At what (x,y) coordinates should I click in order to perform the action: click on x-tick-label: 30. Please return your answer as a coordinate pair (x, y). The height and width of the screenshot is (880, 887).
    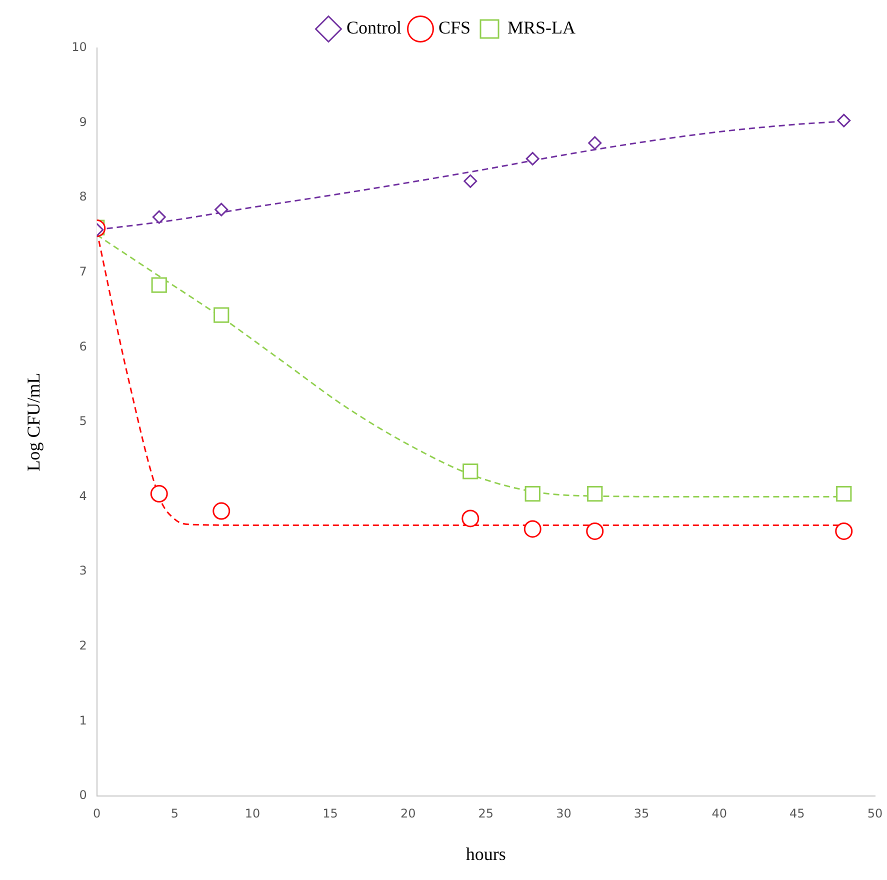
    Looking at the image, I should click on (564, 813).